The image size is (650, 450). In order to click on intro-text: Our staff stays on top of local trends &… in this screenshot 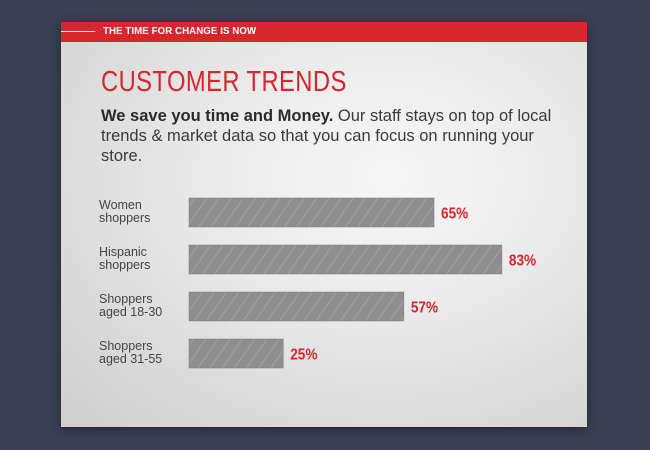, I will do `click(326, 136)`.